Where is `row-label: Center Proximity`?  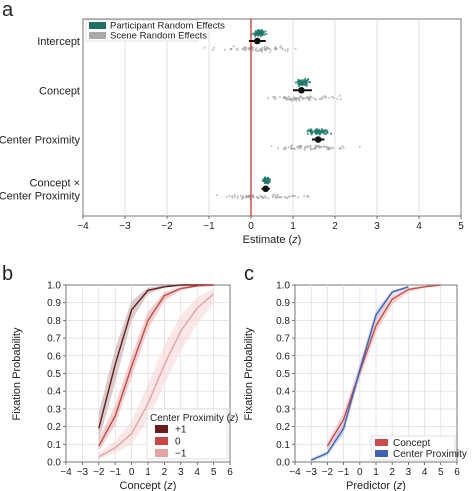 row-label: Center Proximity is located at coordinates (40, 196).